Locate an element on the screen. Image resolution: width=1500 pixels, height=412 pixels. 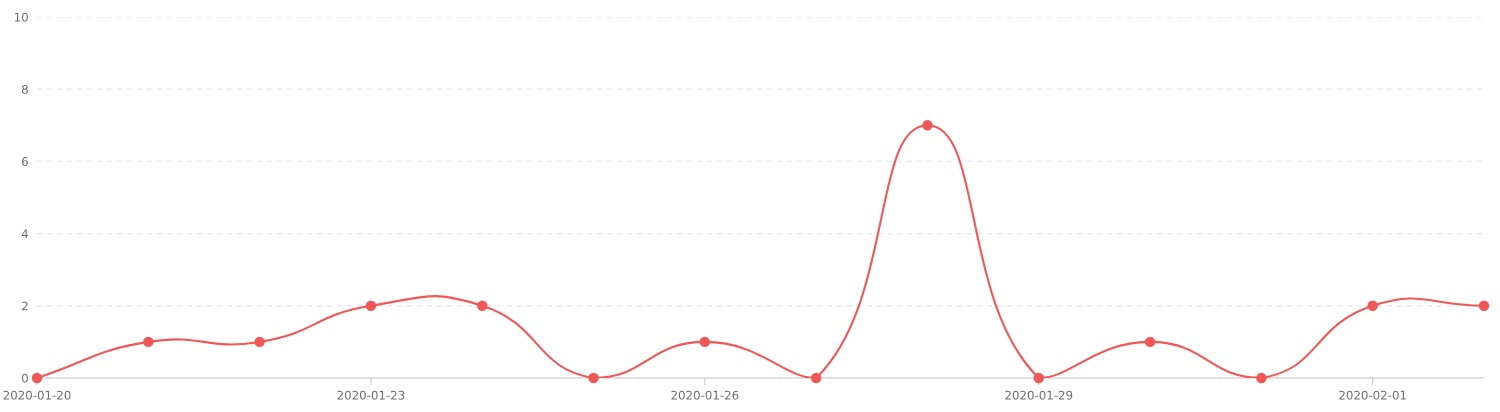
y-tick-label: 0 is located at coordinates (24, 378).